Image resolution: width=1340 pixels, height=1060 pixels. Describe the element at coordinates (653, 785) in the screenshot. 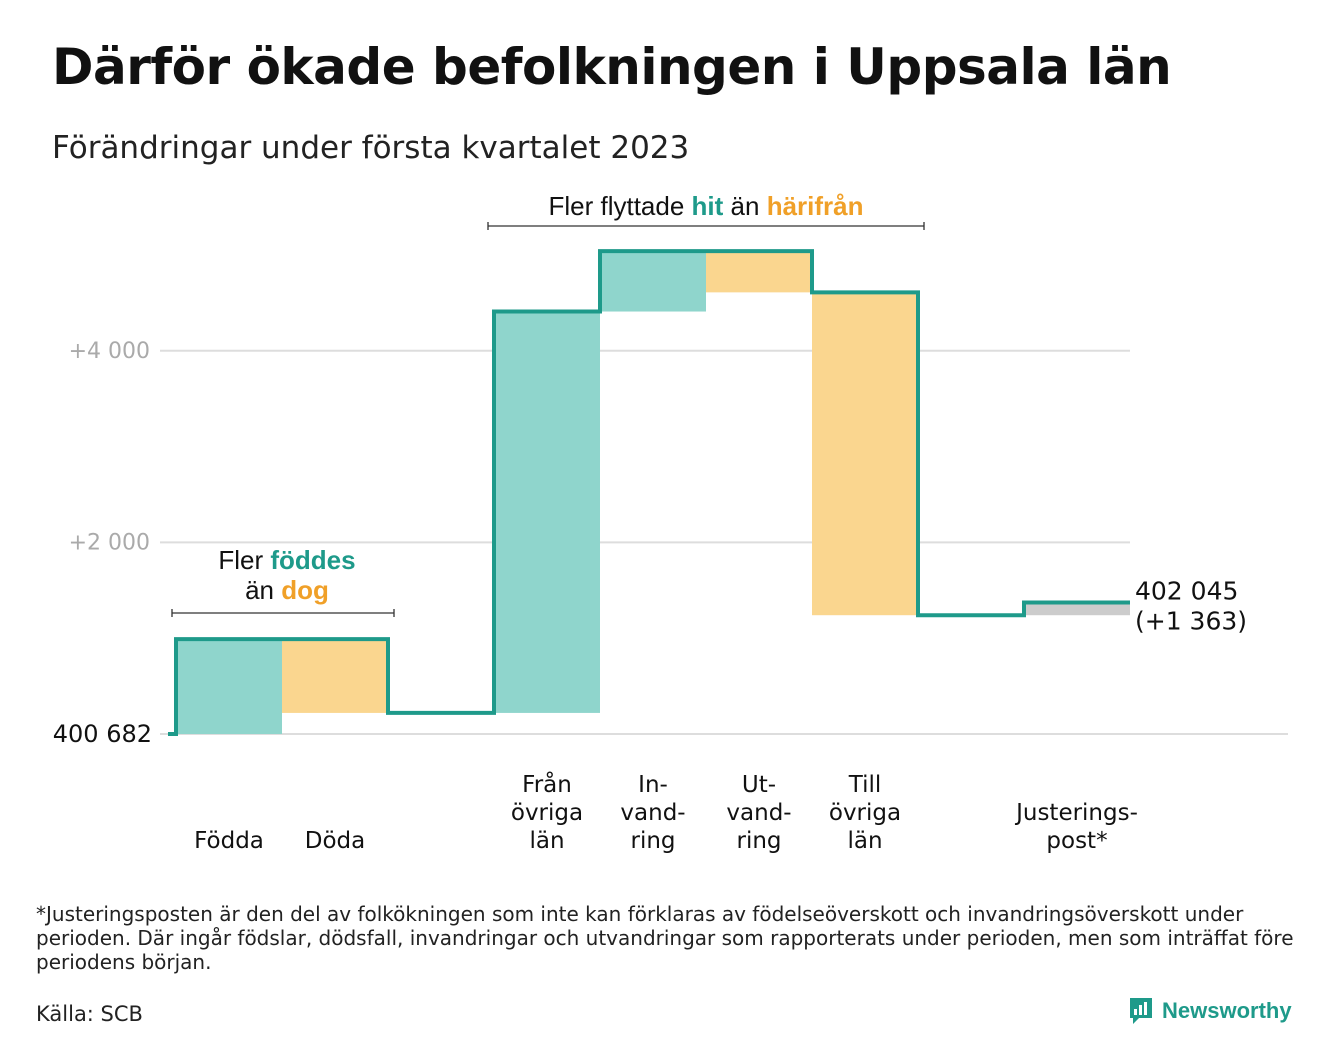

I see `x-category-label: In-` at that location.